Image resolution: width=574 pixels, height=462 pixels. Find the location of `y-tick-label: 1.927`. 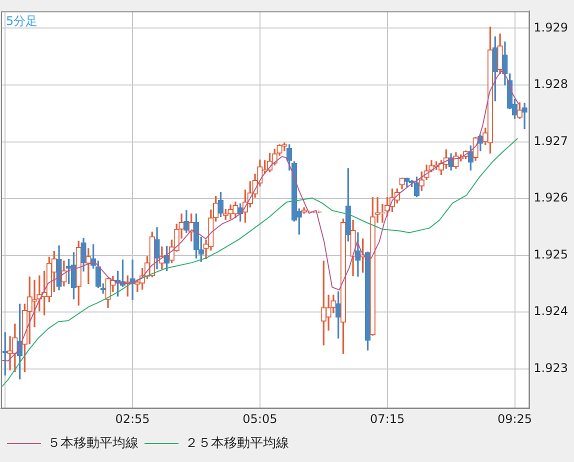

y-tick-label: 1.927 is located at coordinates (551, 141).